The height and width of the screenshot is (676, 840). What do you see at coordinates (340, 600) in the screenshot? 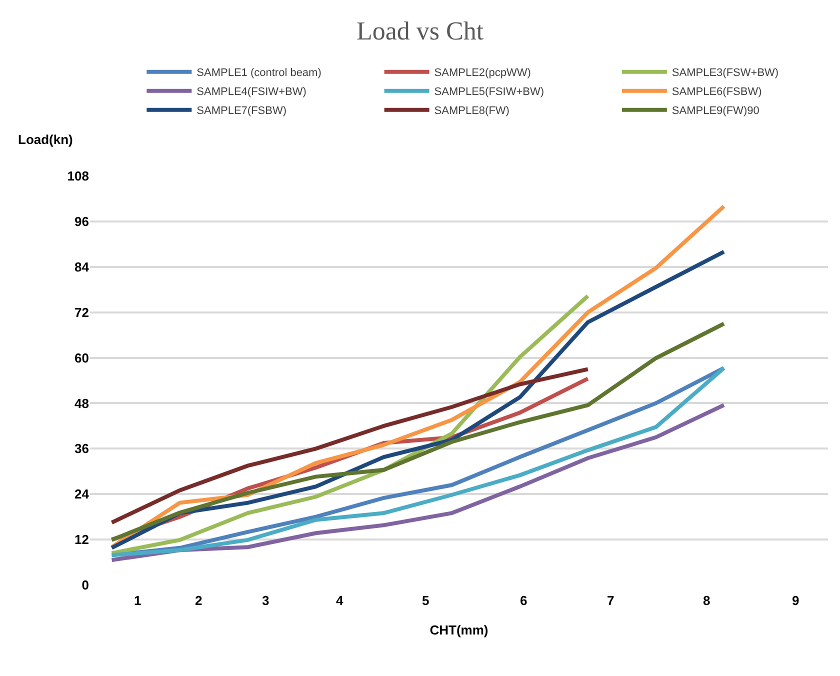
I see `text: 4` at bounding box center [340, 600].